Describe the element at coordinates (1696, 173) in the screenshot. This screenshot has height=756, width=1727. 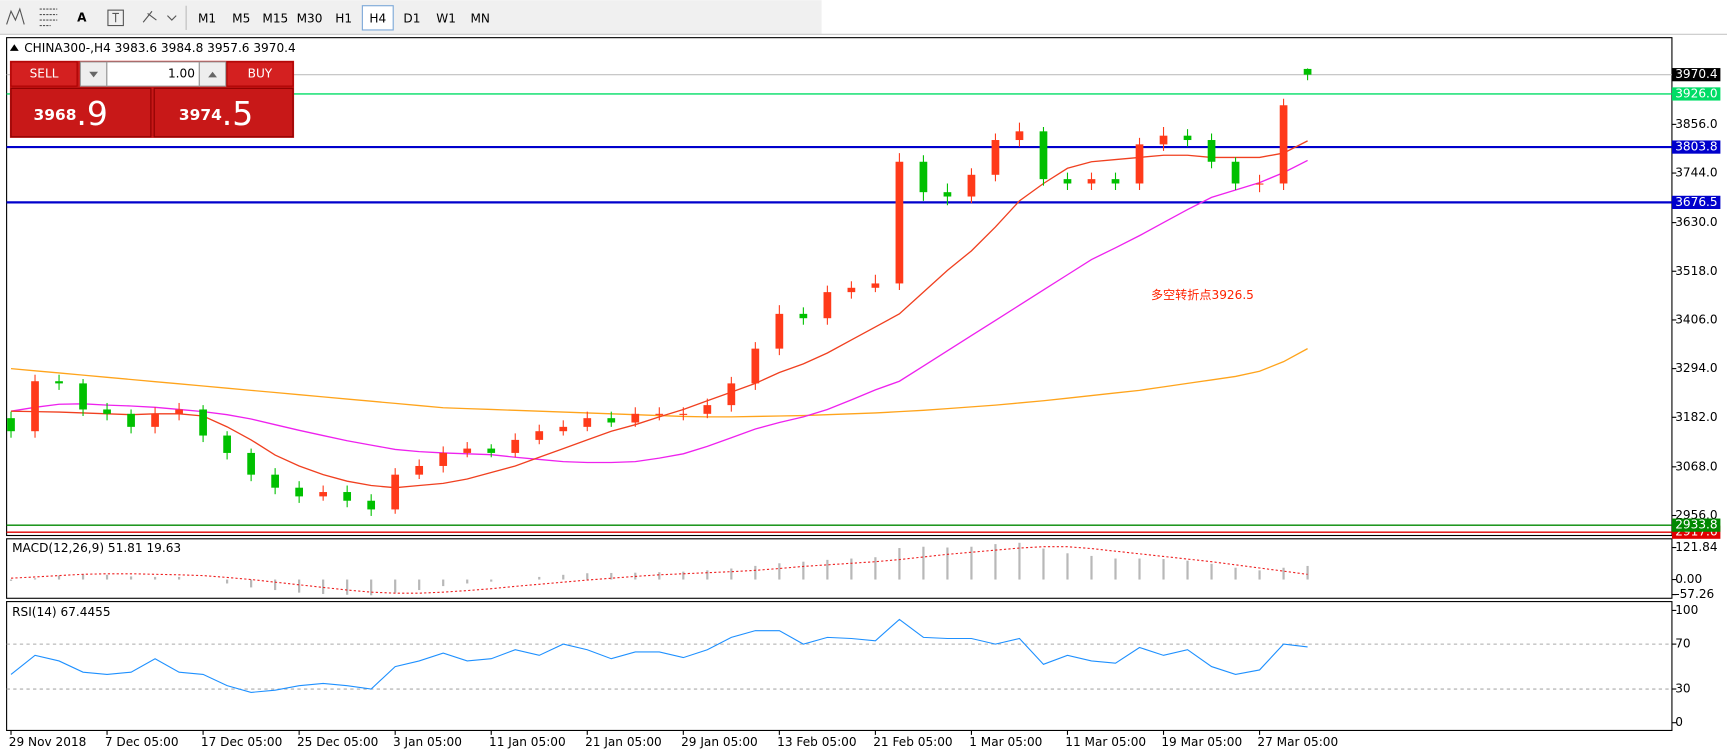
I see `y-tick-label: 3744.0` at that location.